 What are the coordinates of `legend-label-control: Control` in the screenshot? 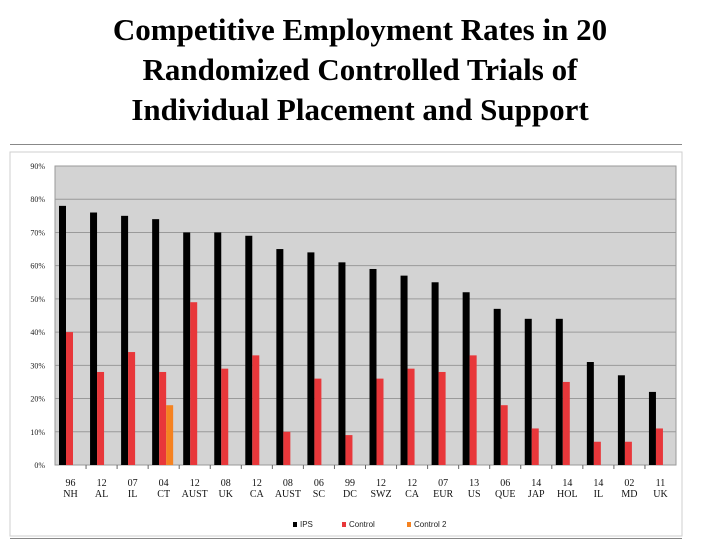 It's located at (362, 524).